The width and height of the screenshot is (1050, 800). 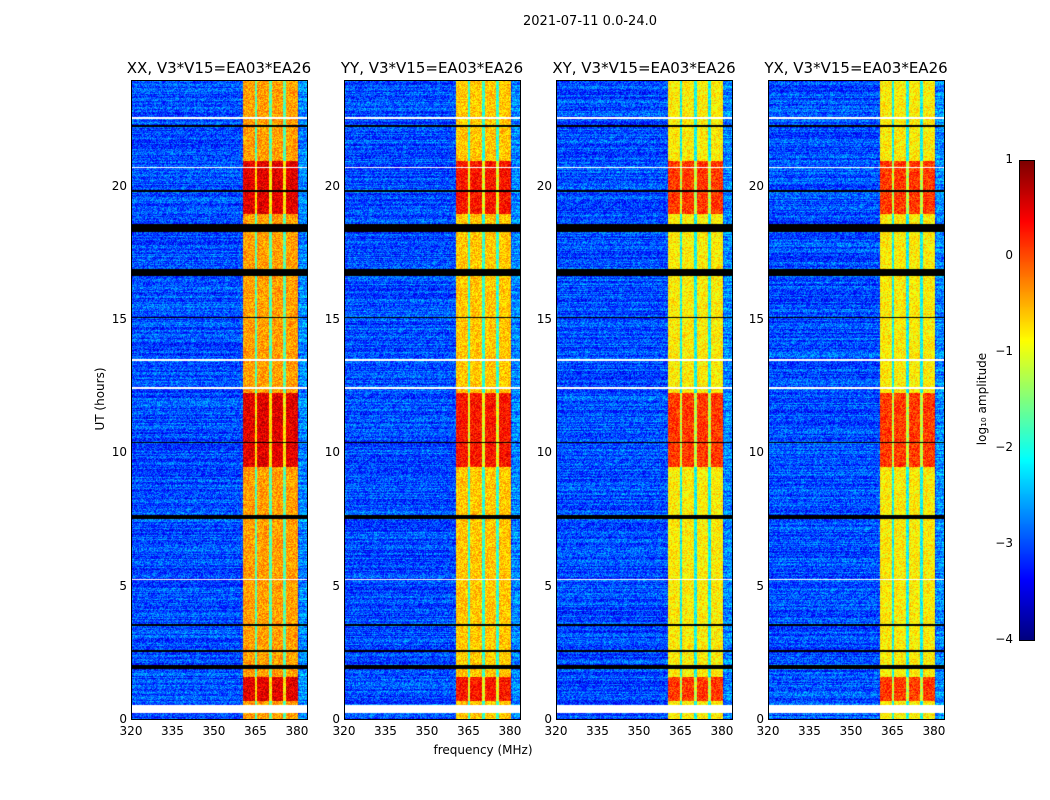 I want to click on colorbar, so click(x=1027, y=400).